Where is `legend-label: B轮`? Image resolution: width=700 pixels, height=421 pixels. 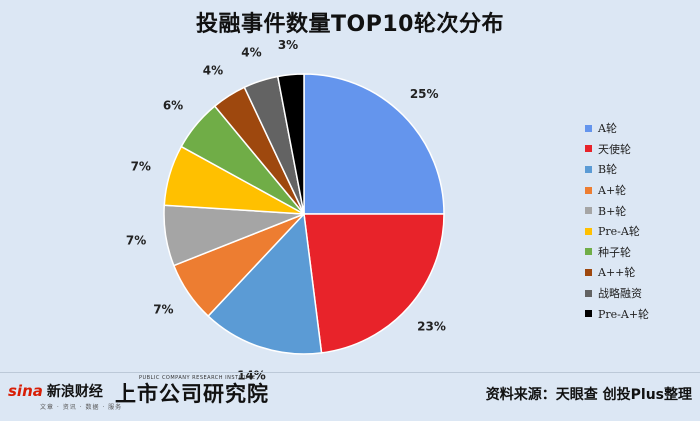
legend-label: B轮 is located at coordinates (608, 170).